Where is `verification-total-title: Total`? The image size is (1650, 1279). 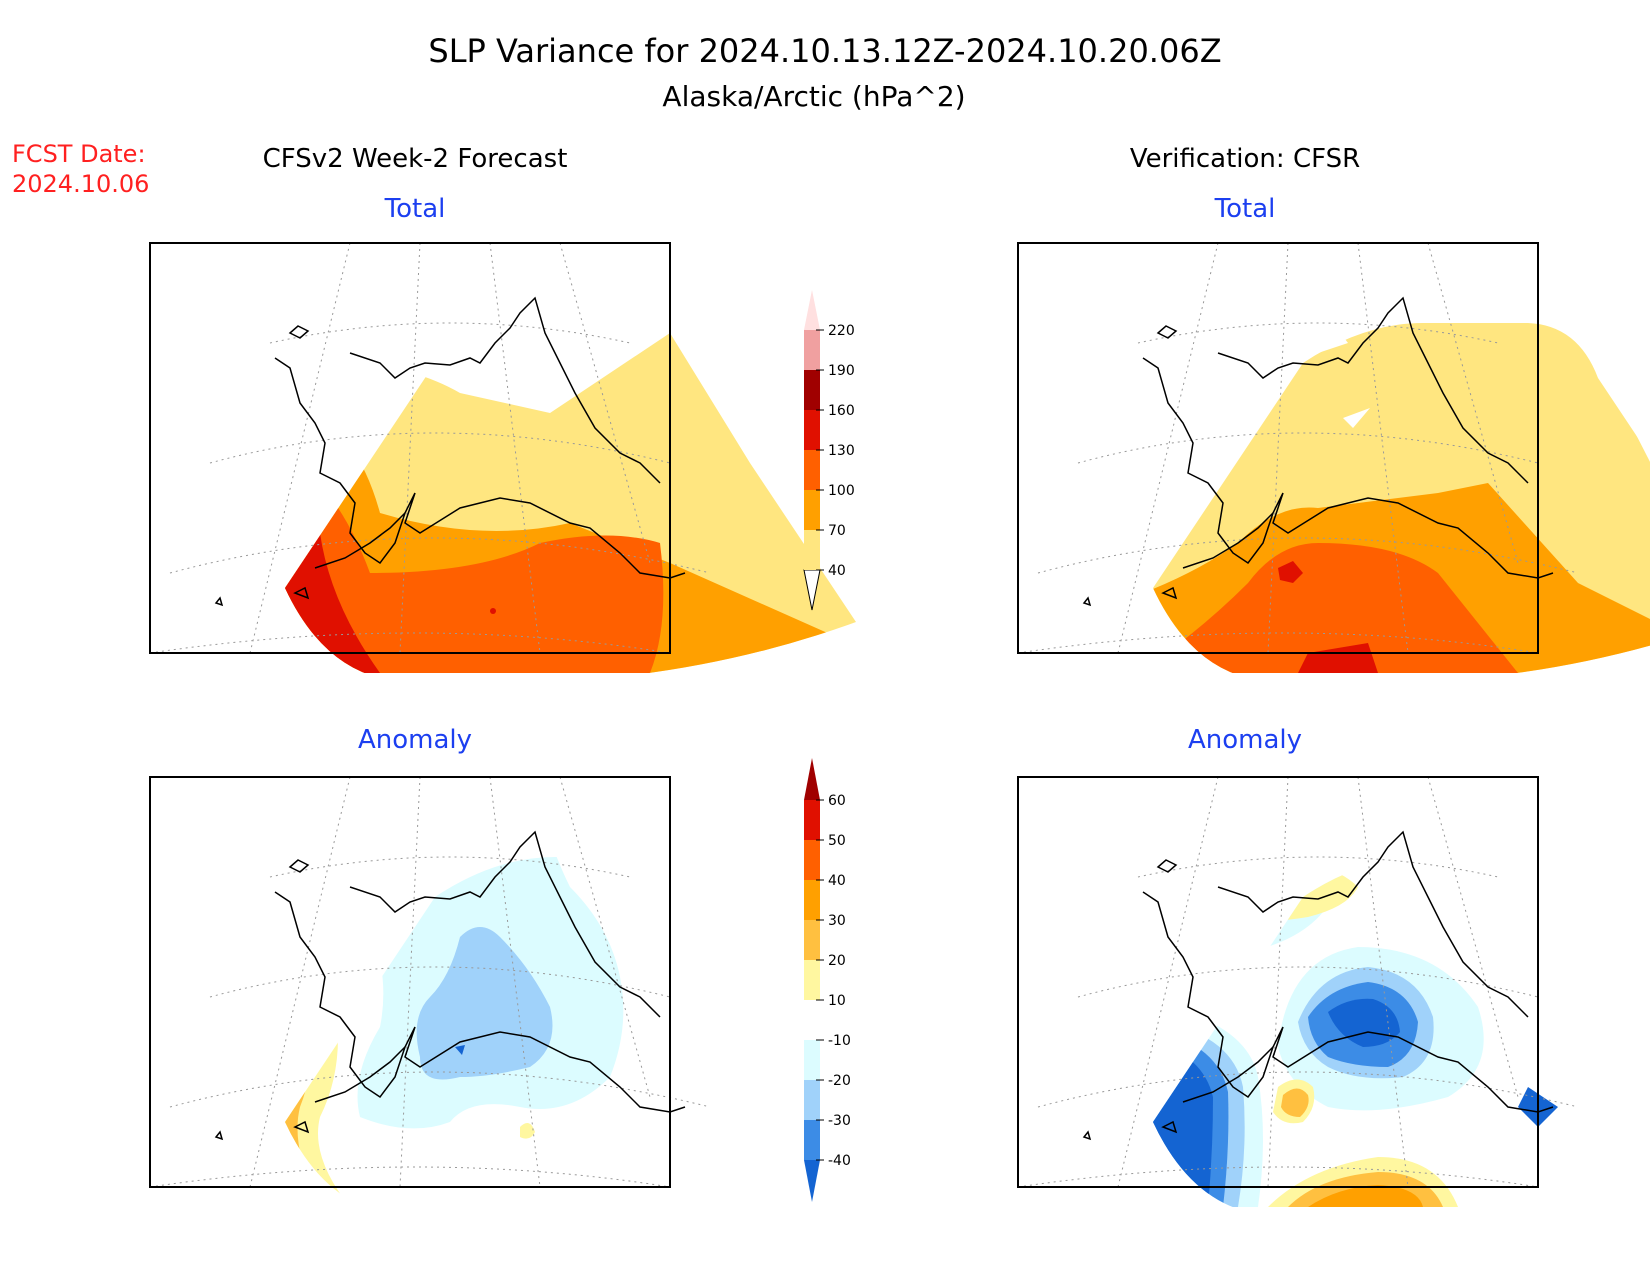 verification-total-title: Total is located at coordinates (1245, 209).